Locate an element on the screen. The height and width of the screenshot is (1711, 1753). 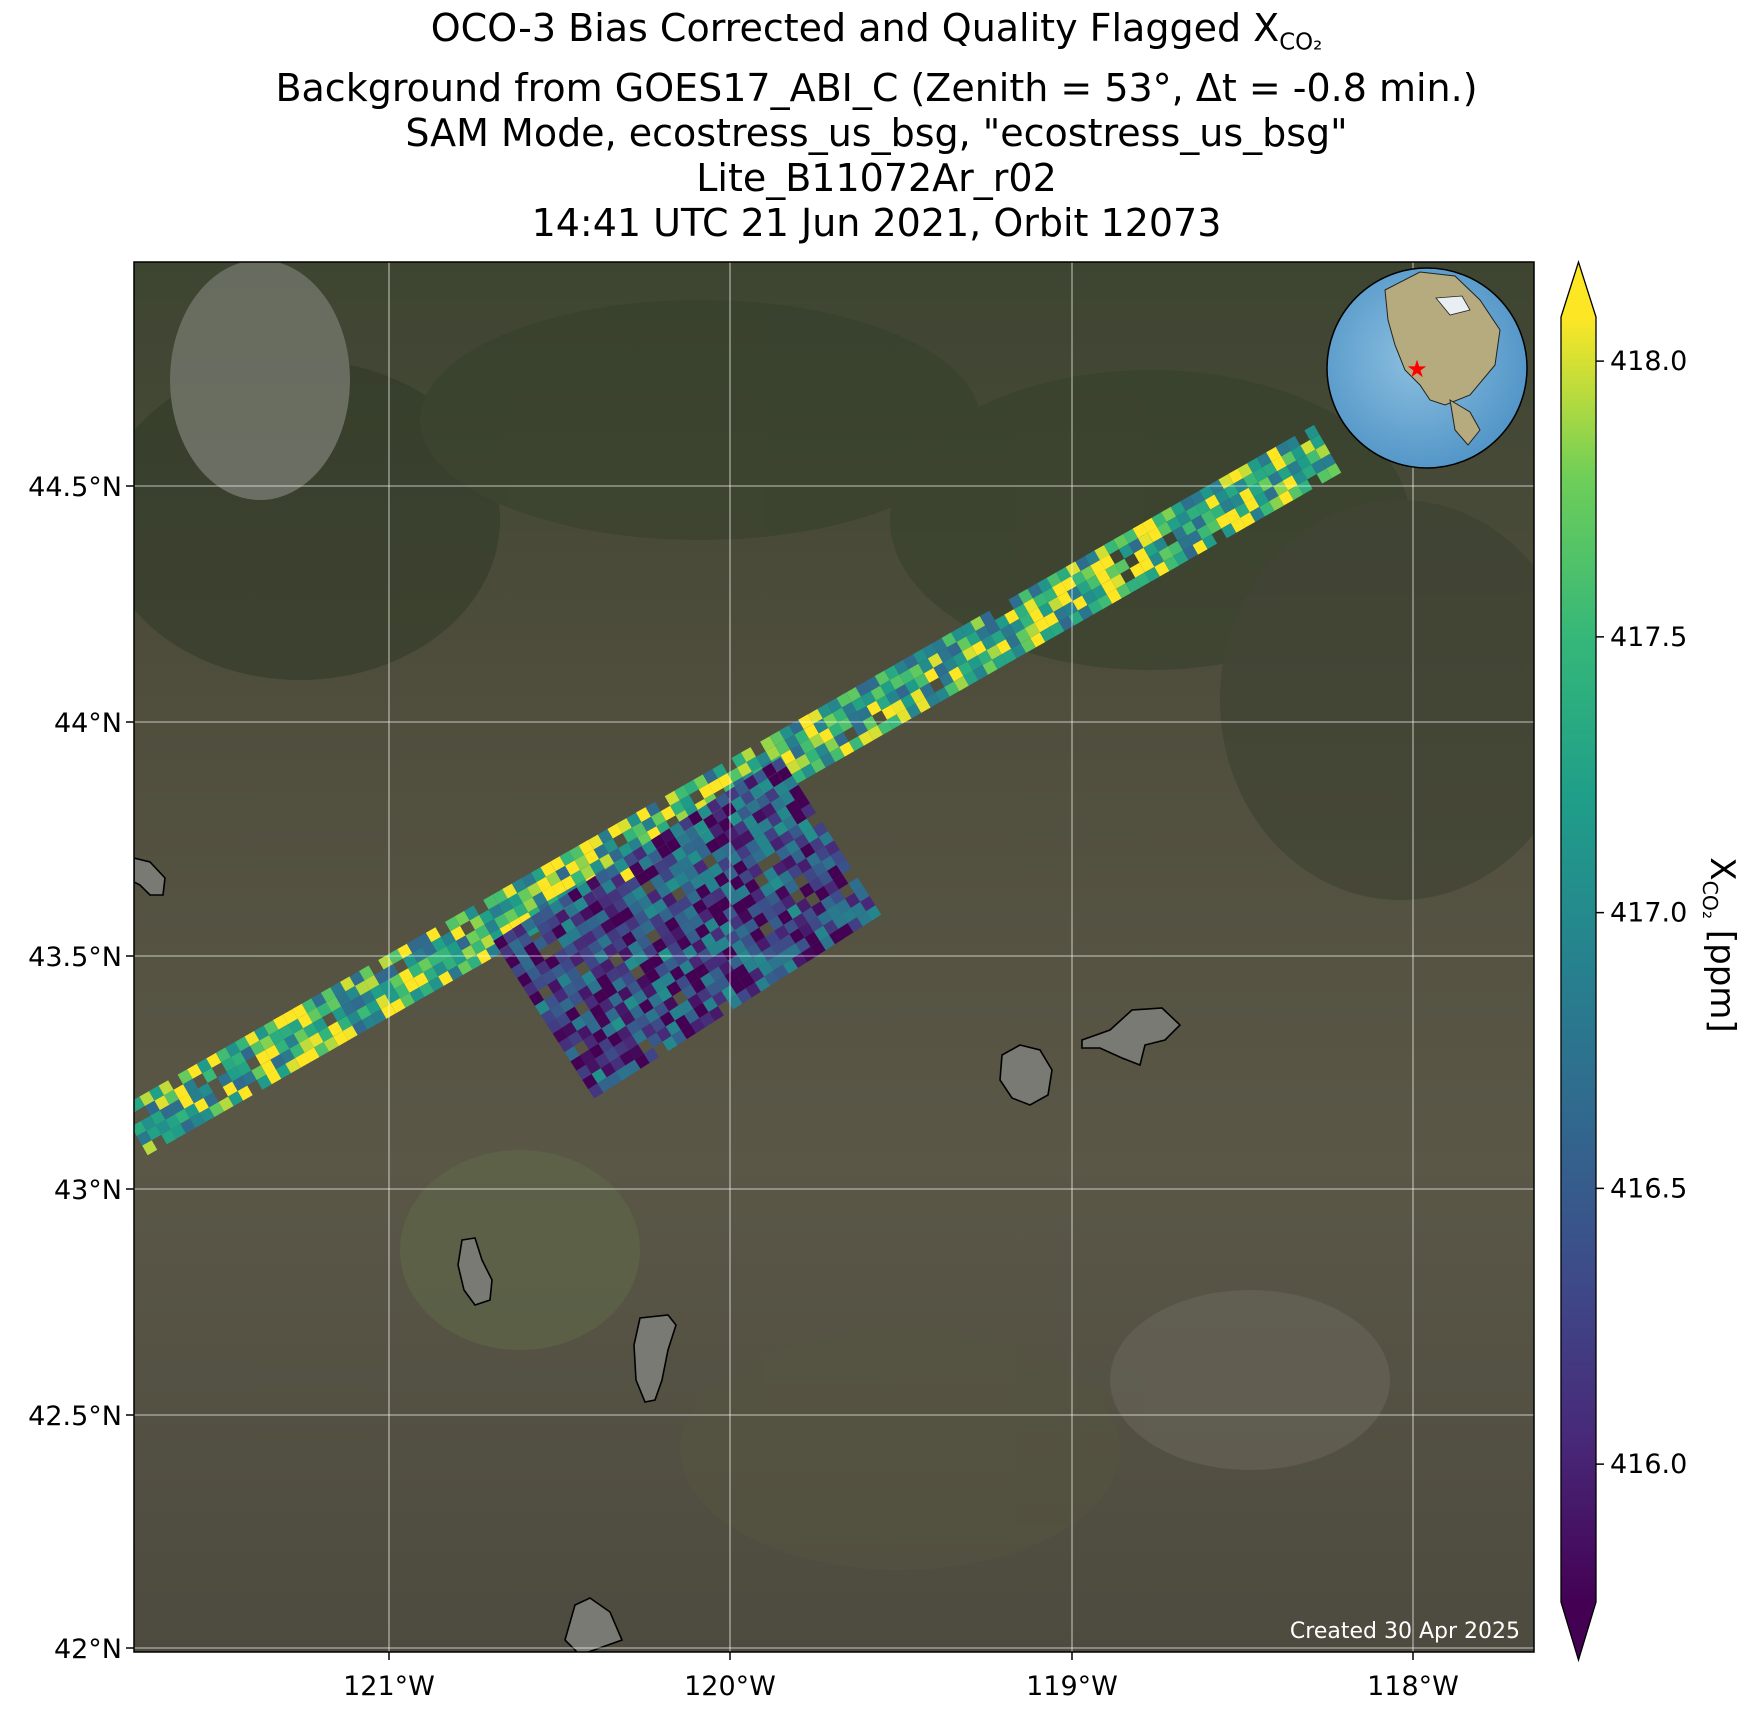
title-line-5: 14:41 UTC 21 Jun 2021, Orbit 12073 is located at coordinates (876, 222).